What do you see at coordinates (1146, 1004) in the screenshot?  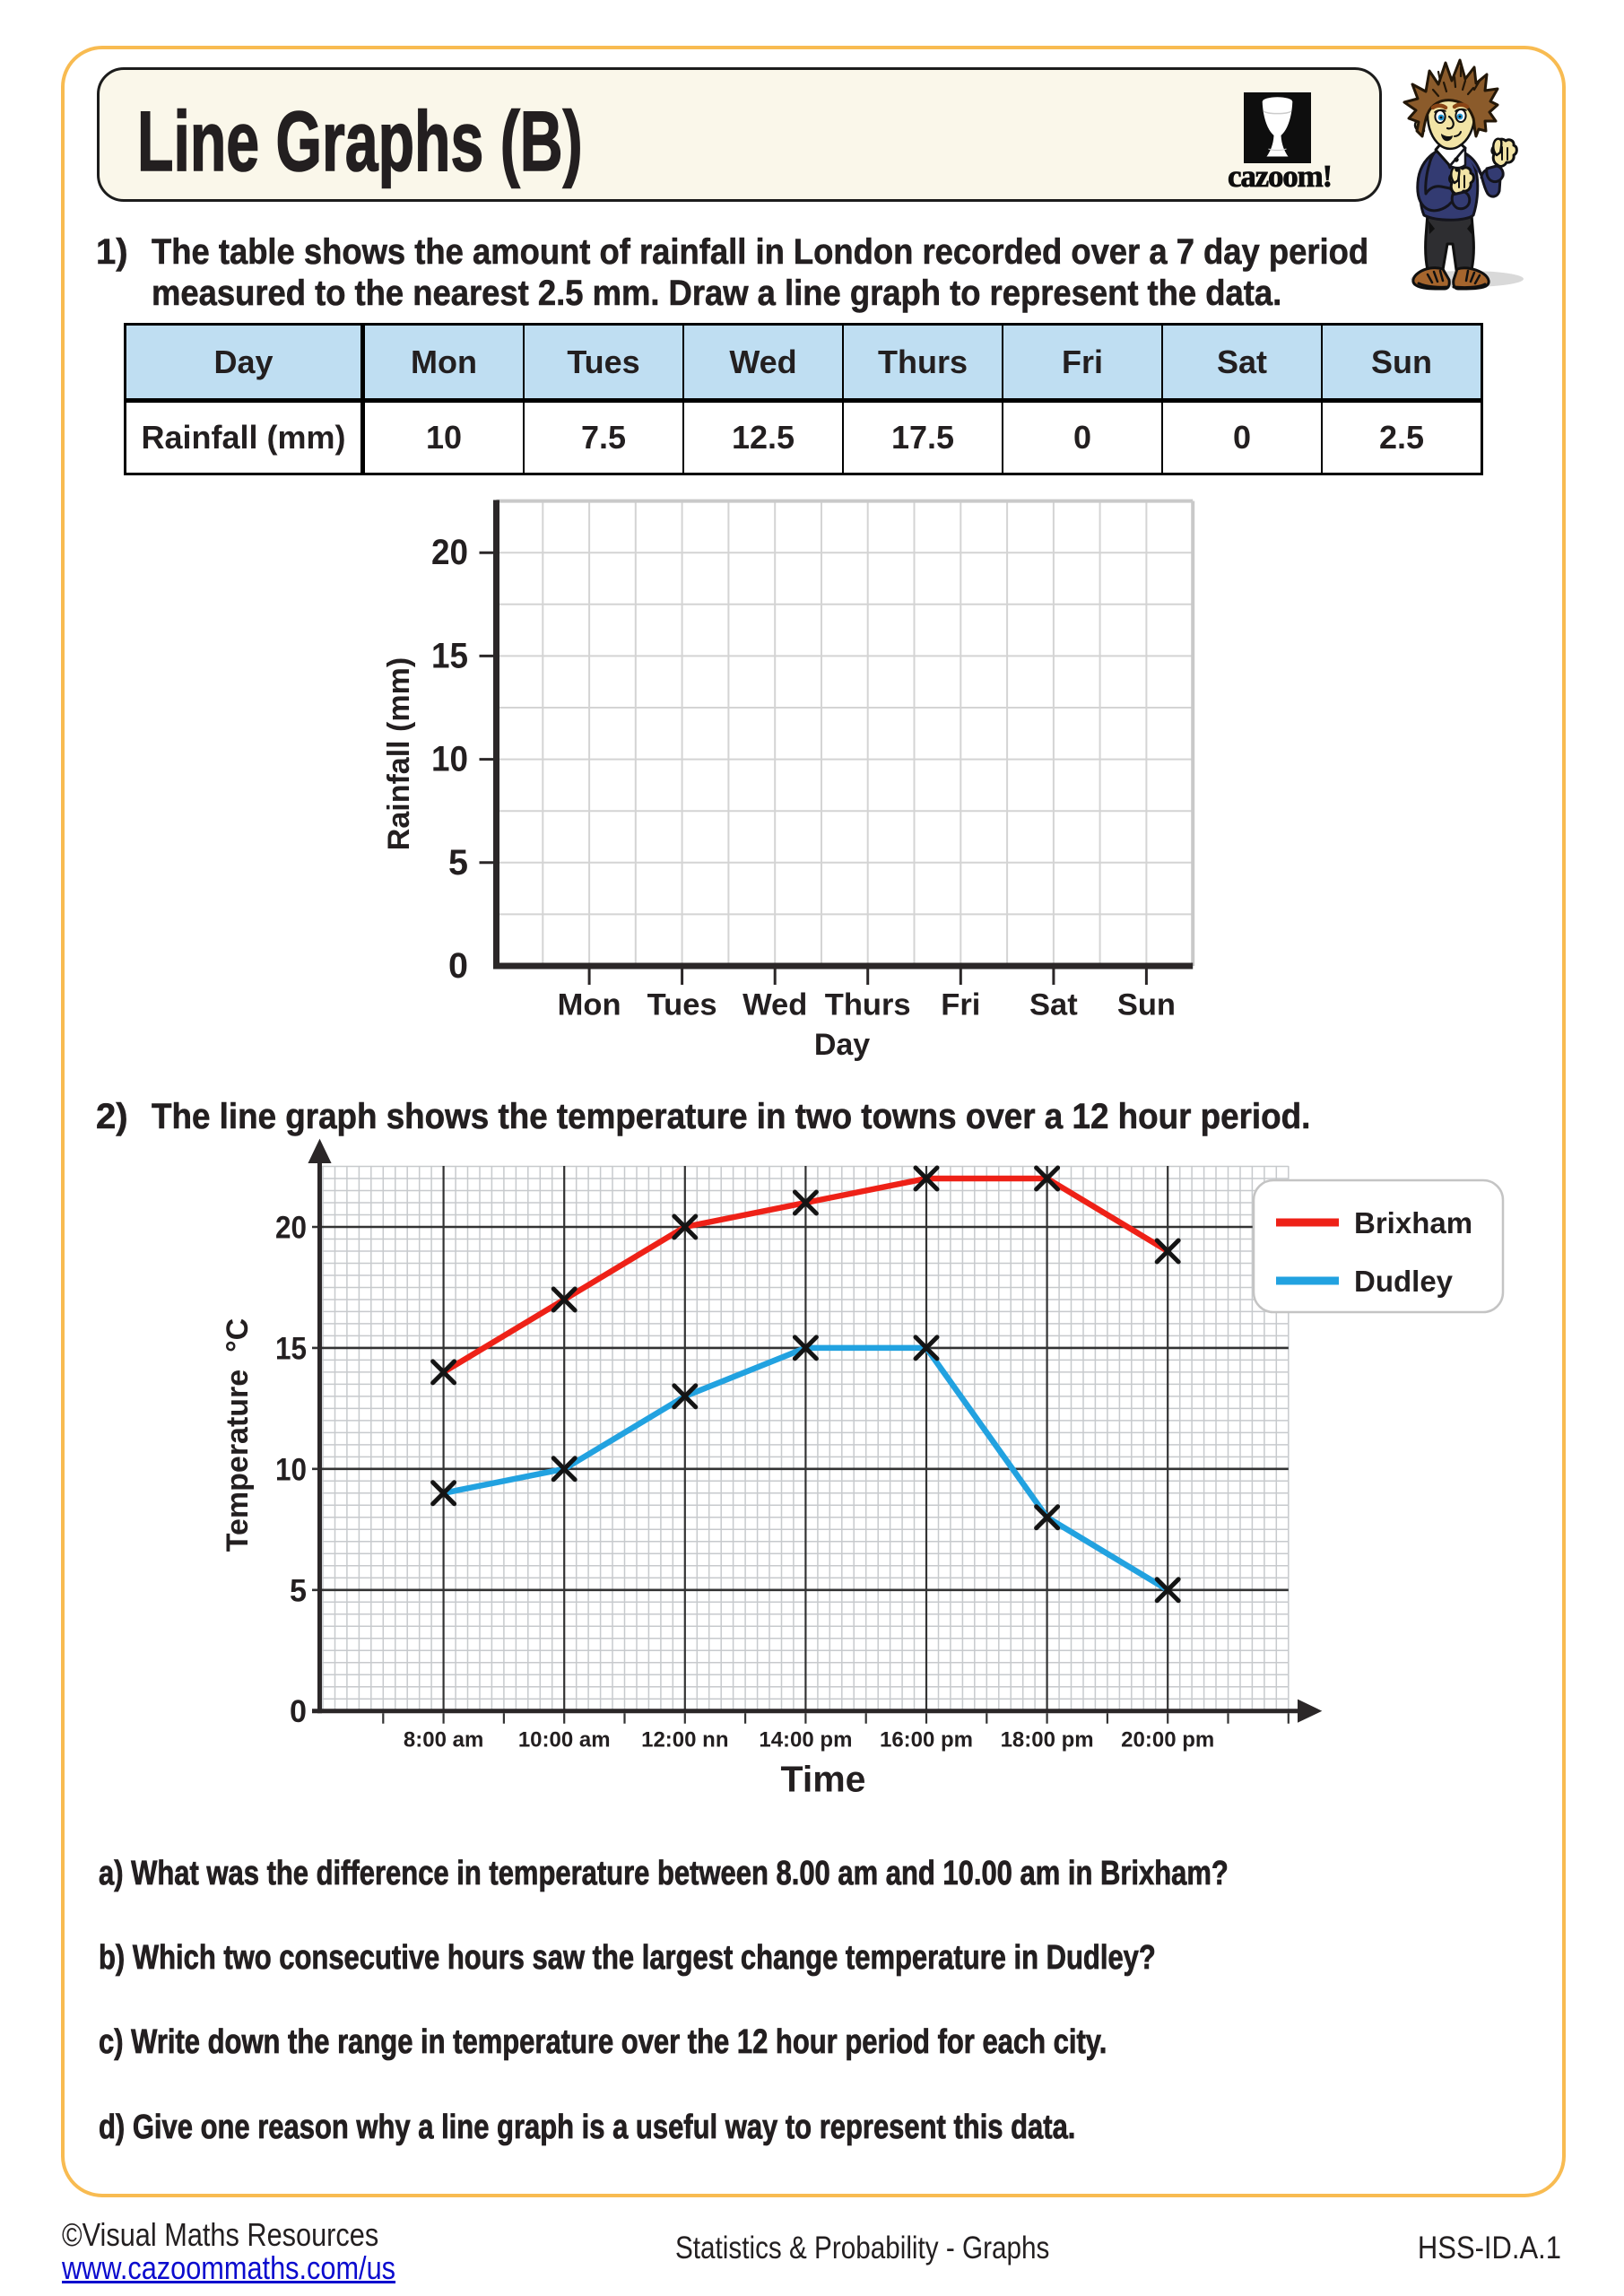 I see `svg-text: Sun` at bounding box center [1146, 1004].